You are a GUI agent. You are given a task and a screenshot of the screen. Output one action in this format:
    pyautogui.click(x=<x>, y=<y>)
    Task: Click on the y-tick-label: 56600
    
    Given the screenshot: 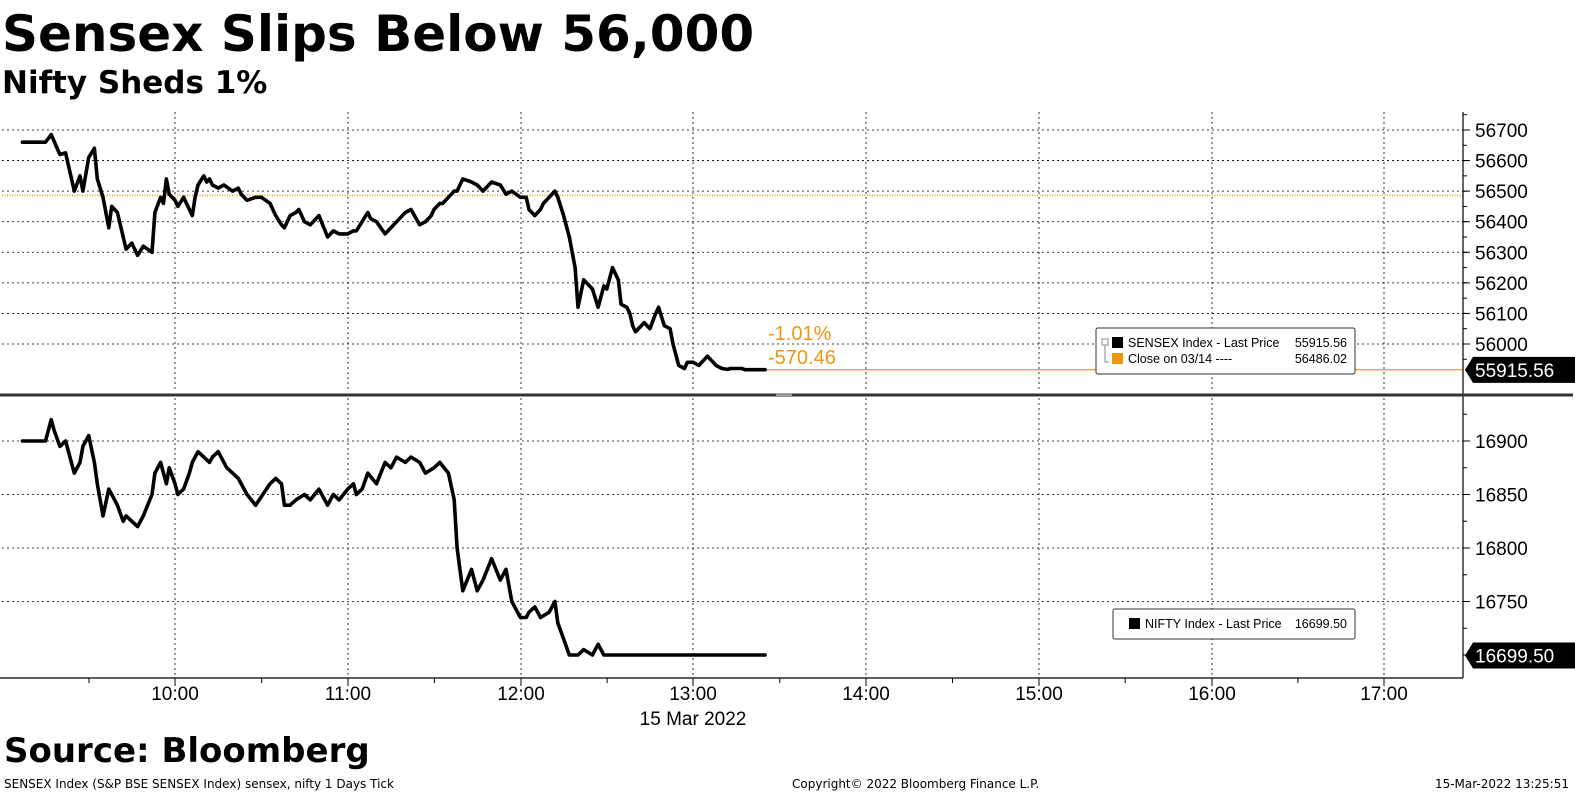 What is the action you would take?
    pyautogui.click(x=1501, y=162)
    